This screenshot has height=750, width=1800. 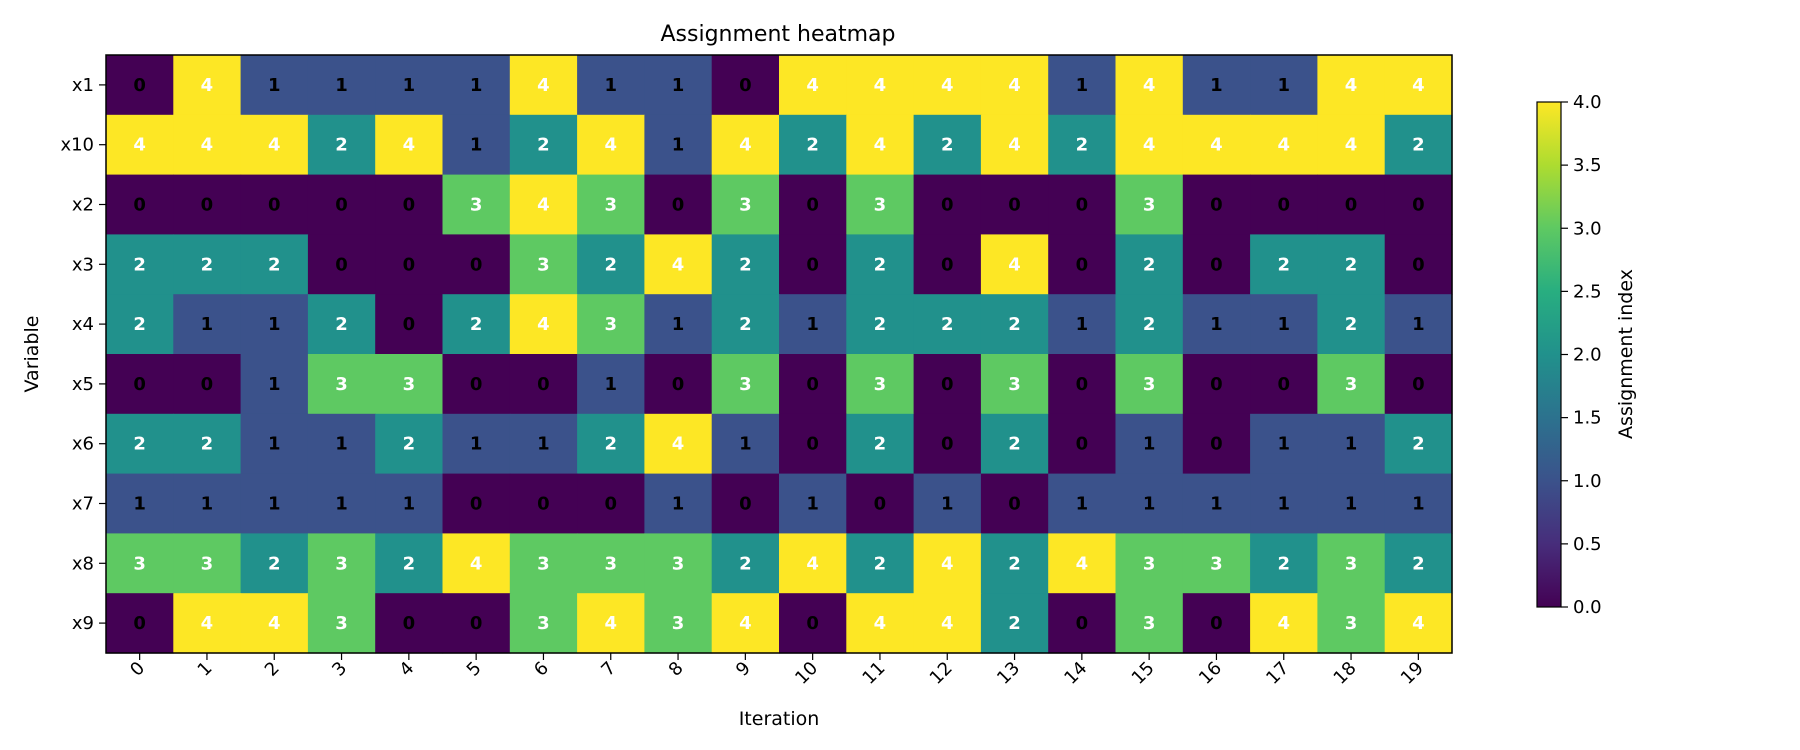 I want to click on x-tick-label: 6, so click(x=541, y=669).